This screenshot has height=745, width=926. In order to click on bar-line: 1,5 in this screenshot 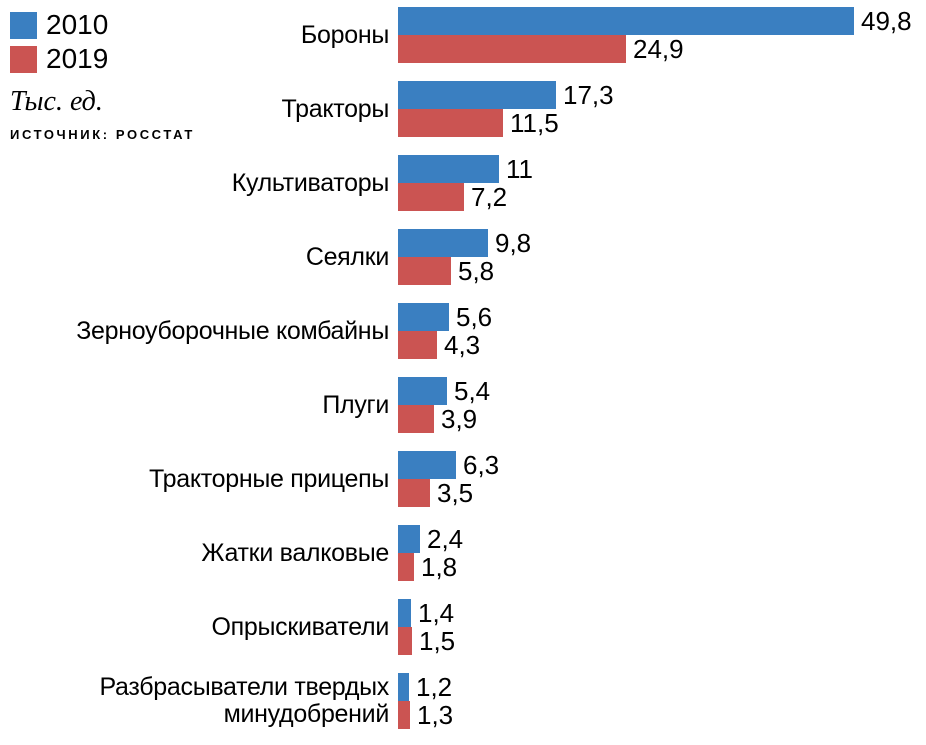, I will do `click(662, 640)`.